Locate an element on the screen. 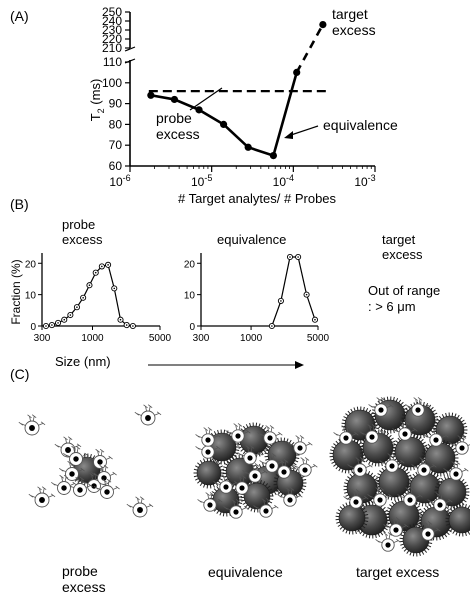 The width and height of the screenshot is (470, 600). annotation-probe-excess-line1: probe is located at coordinates (174, 118).